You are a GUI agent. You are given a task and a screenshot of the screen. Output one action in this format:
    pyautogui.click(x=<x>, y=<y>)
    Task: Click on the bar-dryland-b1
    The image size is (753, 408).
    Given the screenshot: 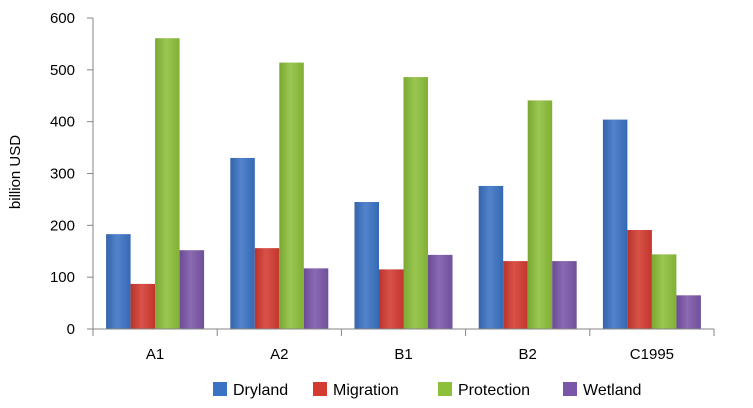 What is the action you would take?
    pyautogui.click(x=366, y=265)
    